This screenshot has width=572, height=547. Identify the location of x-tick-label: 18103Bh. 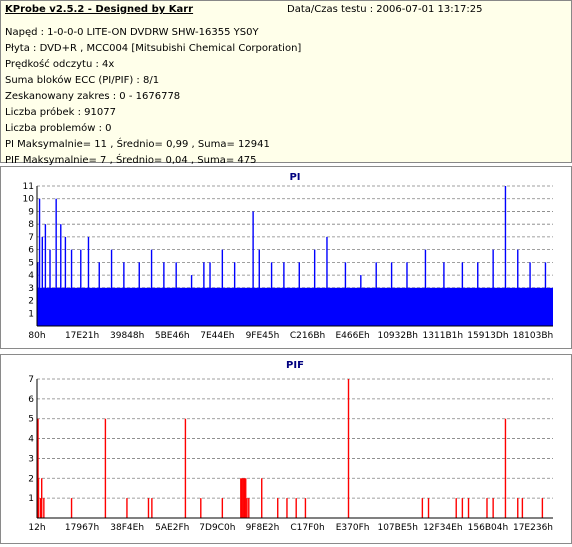
(533, 336).